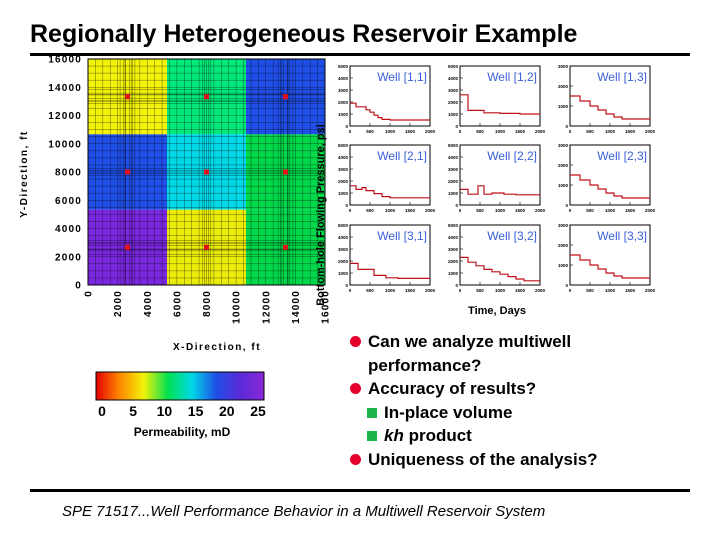  Describe the element at coordinates (180, 405) in the screenshot. I see `permeability-colorbar: 0 5 10 15 20 25 Permeability, mD` at that location.